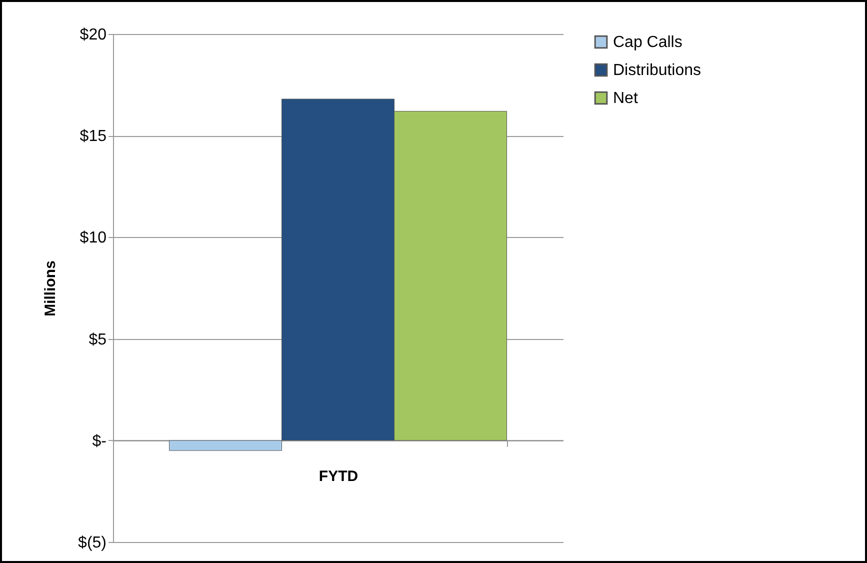  Describe the element at coordinates (625, 98) in the screenshot. I see `legend-label: Net` at that location.